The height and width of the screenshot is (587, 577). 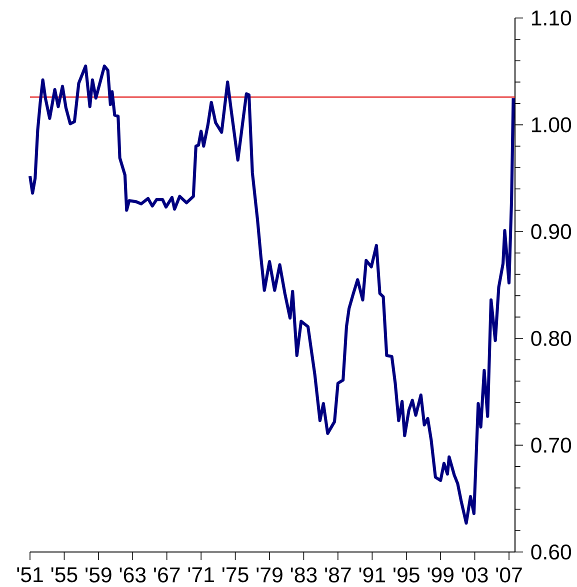 What do you see at coordinates (99, 574) in the screenshot?
I see `x-tick-label: '59` at bounding box center [99, 574].